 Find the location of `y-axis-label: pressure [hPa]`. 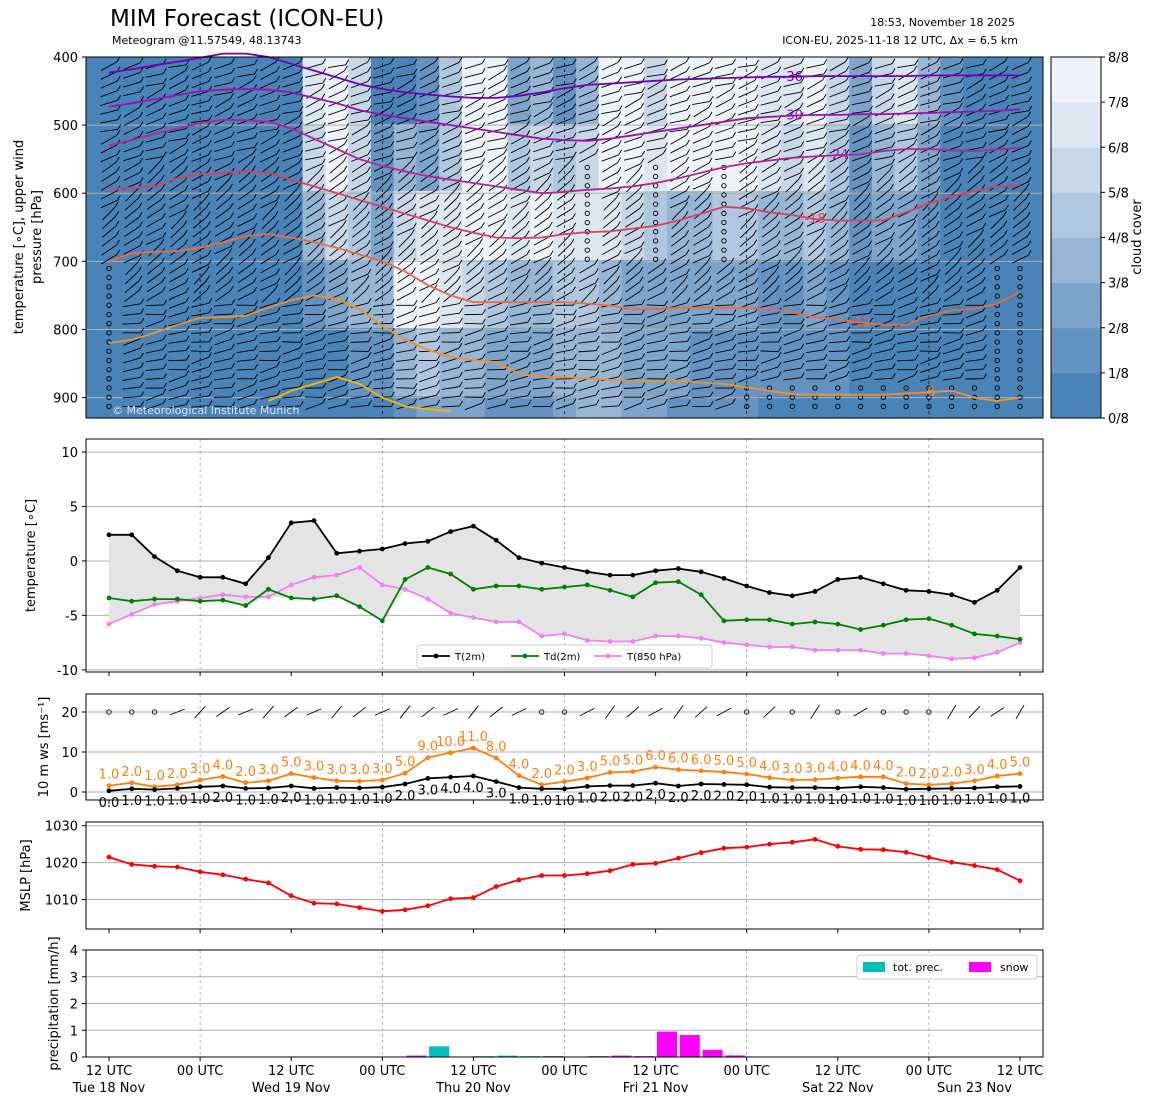

y-axis-label: pressure [hPa] is located at coordinates (37, 237).